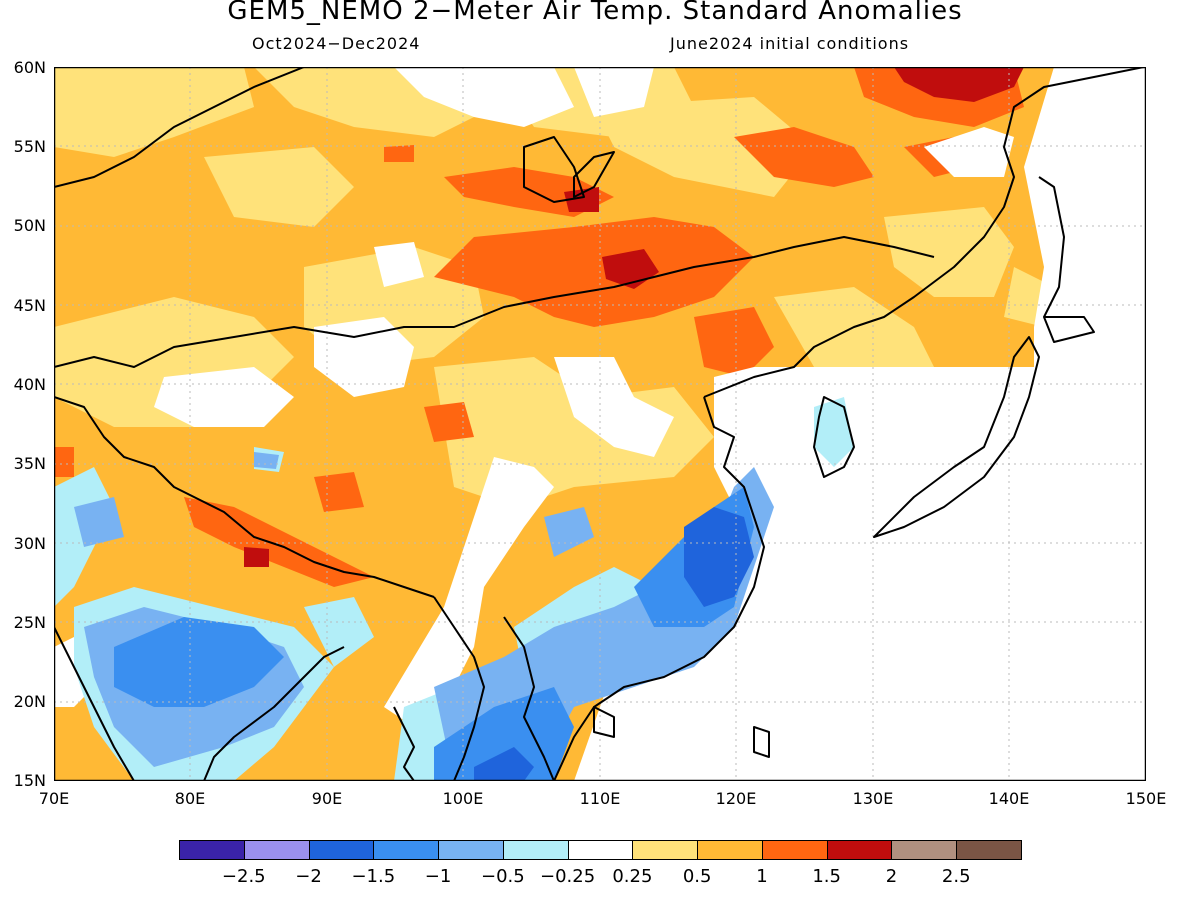 This screenshot has height=900, width=1200. I want to click on lon-label: 70E, so click(54, 798).